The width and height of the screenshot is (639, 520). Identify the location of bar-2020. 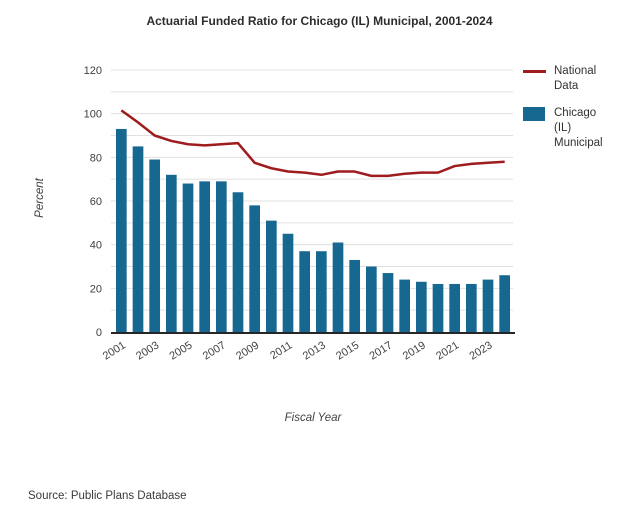
(438, 307).